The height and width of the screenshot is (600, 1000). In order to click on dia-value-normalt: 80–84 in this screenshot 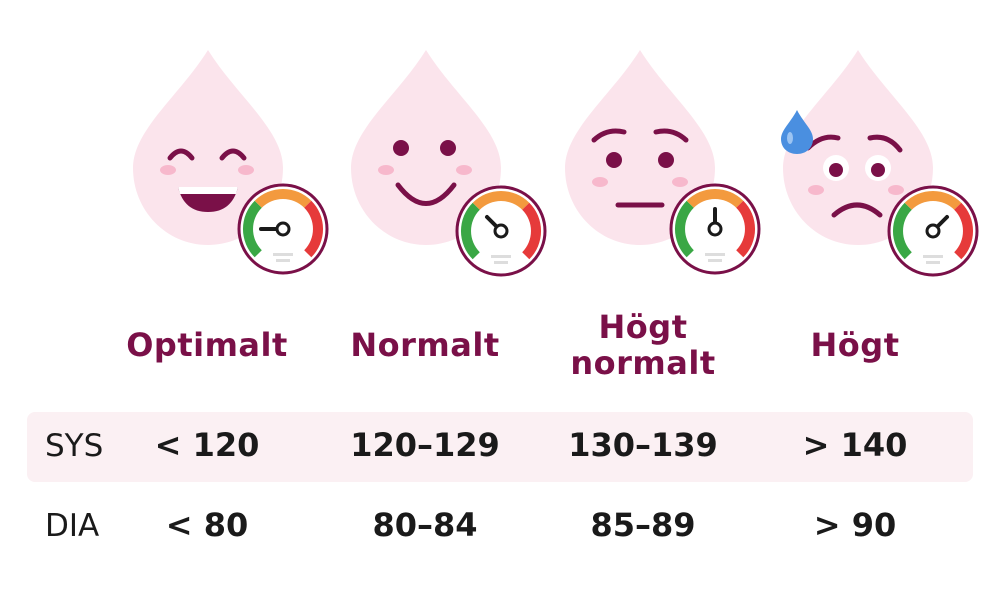, I will do `click(425, 525)`.